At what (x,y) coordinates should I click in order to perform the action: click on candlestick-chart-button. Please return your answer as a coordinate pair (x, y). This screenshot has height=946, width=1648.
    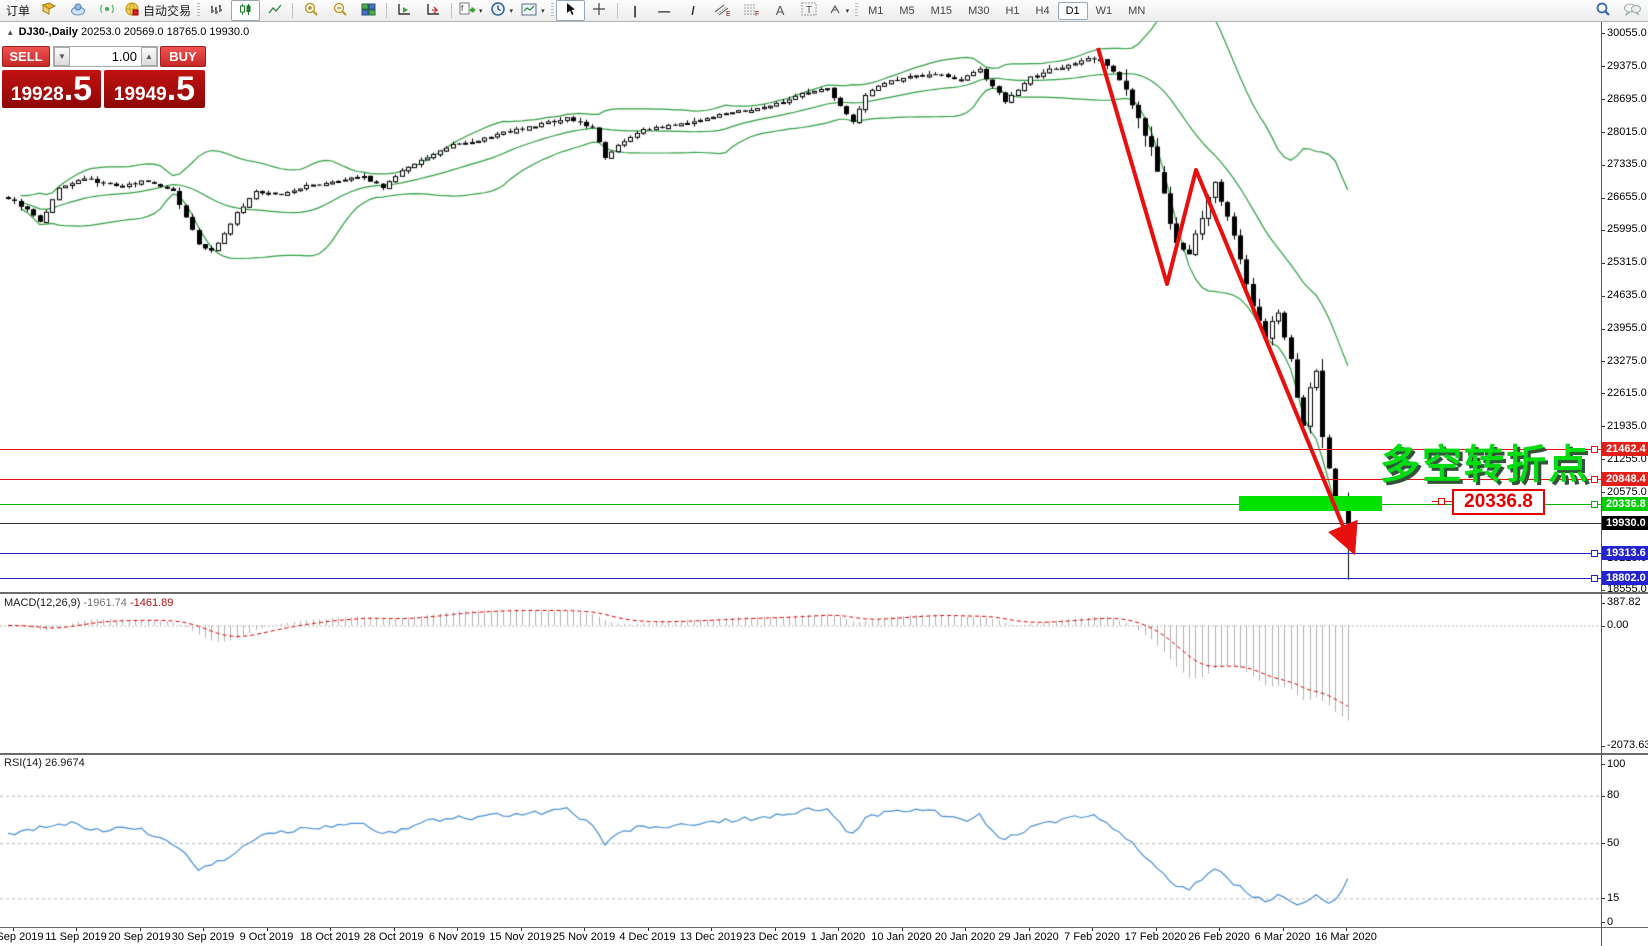
    Looking at the image, I should click on (246, 10).